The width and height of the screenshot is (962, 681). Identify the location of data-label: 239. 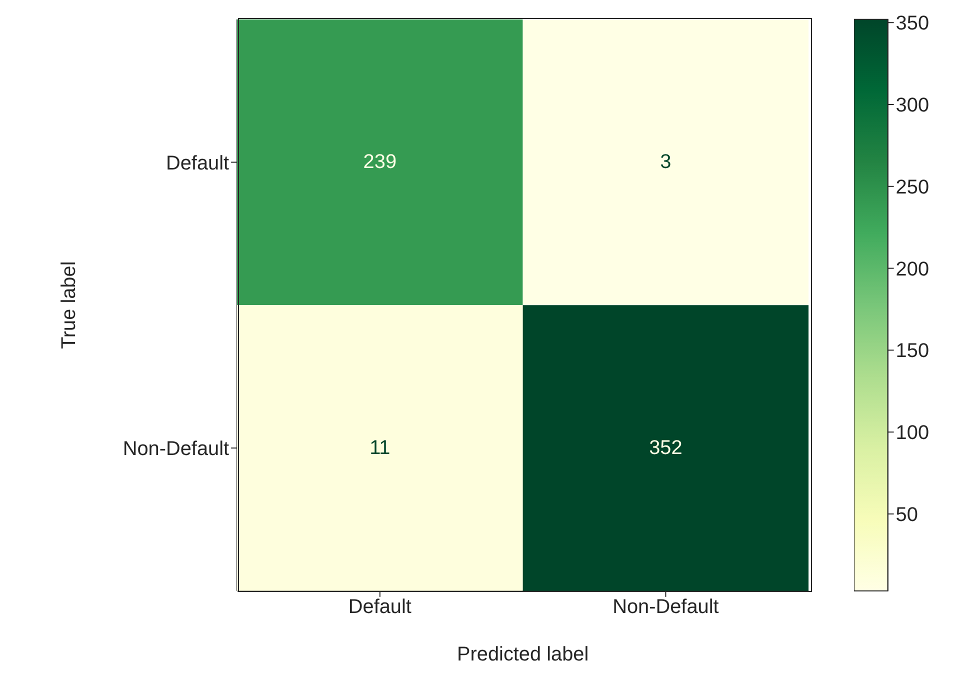
(380, 162).